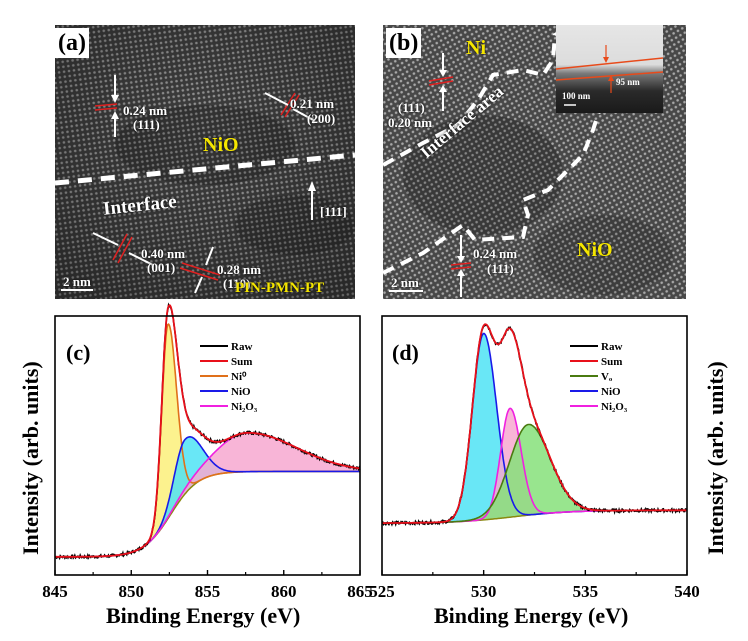  Describe the element at coordinates (715, 458) in the screenshot. I see `y-axis-title-d: Intensity (arb. units)` at that location.